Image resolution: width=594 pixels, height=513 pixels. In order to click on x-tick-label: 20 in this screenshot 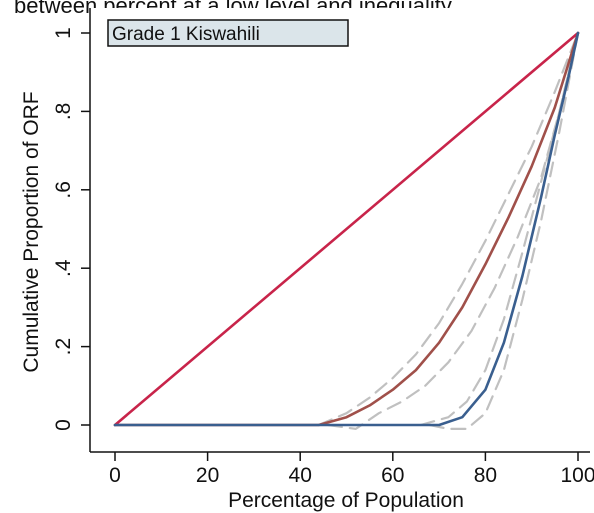, I will do `click(207, 475)`.